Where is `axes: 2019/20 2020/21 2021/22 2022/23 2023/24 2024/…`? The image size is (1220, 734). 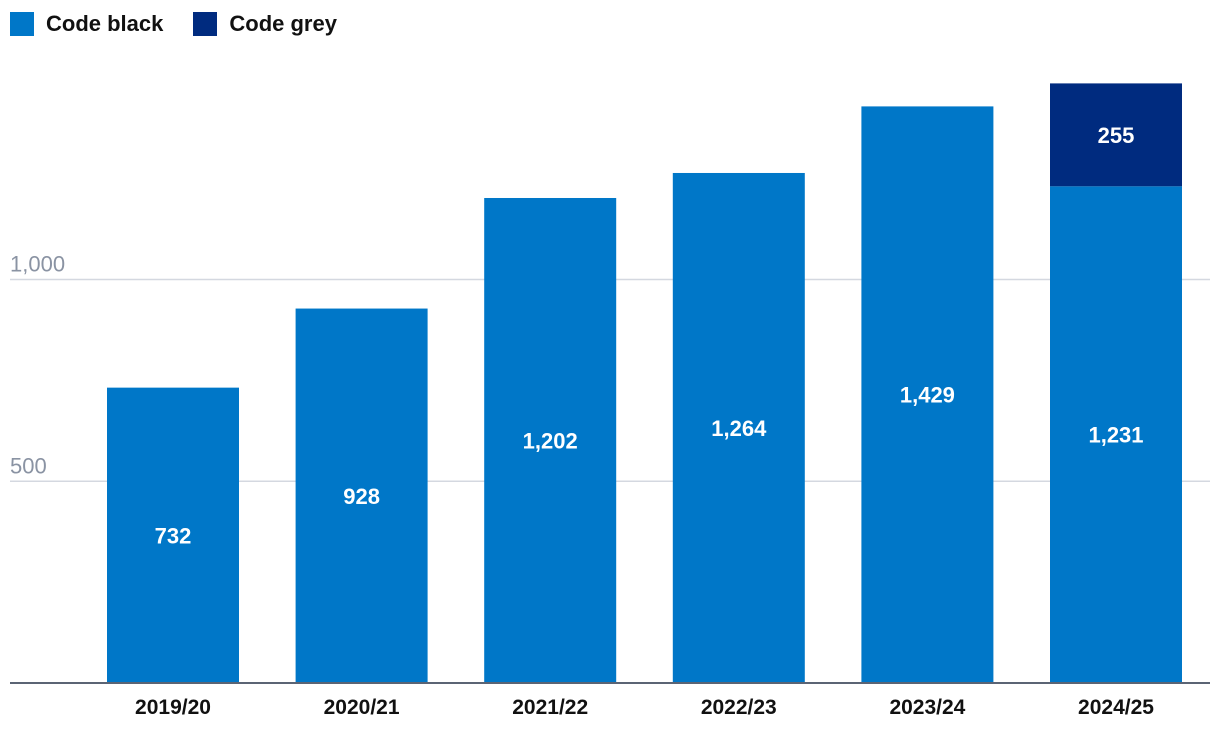 axes: 2019/20 2020/21 2021/22 2022/23 2023/24 2024/… is located at coordinates (610, 700).